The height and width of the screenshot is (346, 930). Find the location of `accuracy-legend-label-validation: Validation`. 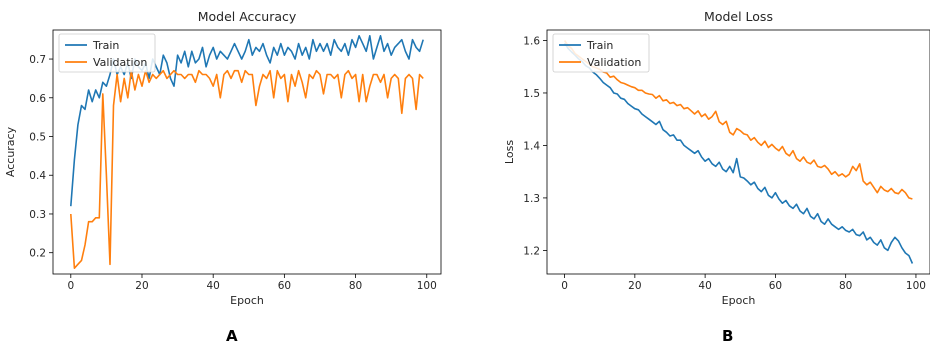

accuracy-legend-label-validation: Validation is located at coordinates (120, 62).